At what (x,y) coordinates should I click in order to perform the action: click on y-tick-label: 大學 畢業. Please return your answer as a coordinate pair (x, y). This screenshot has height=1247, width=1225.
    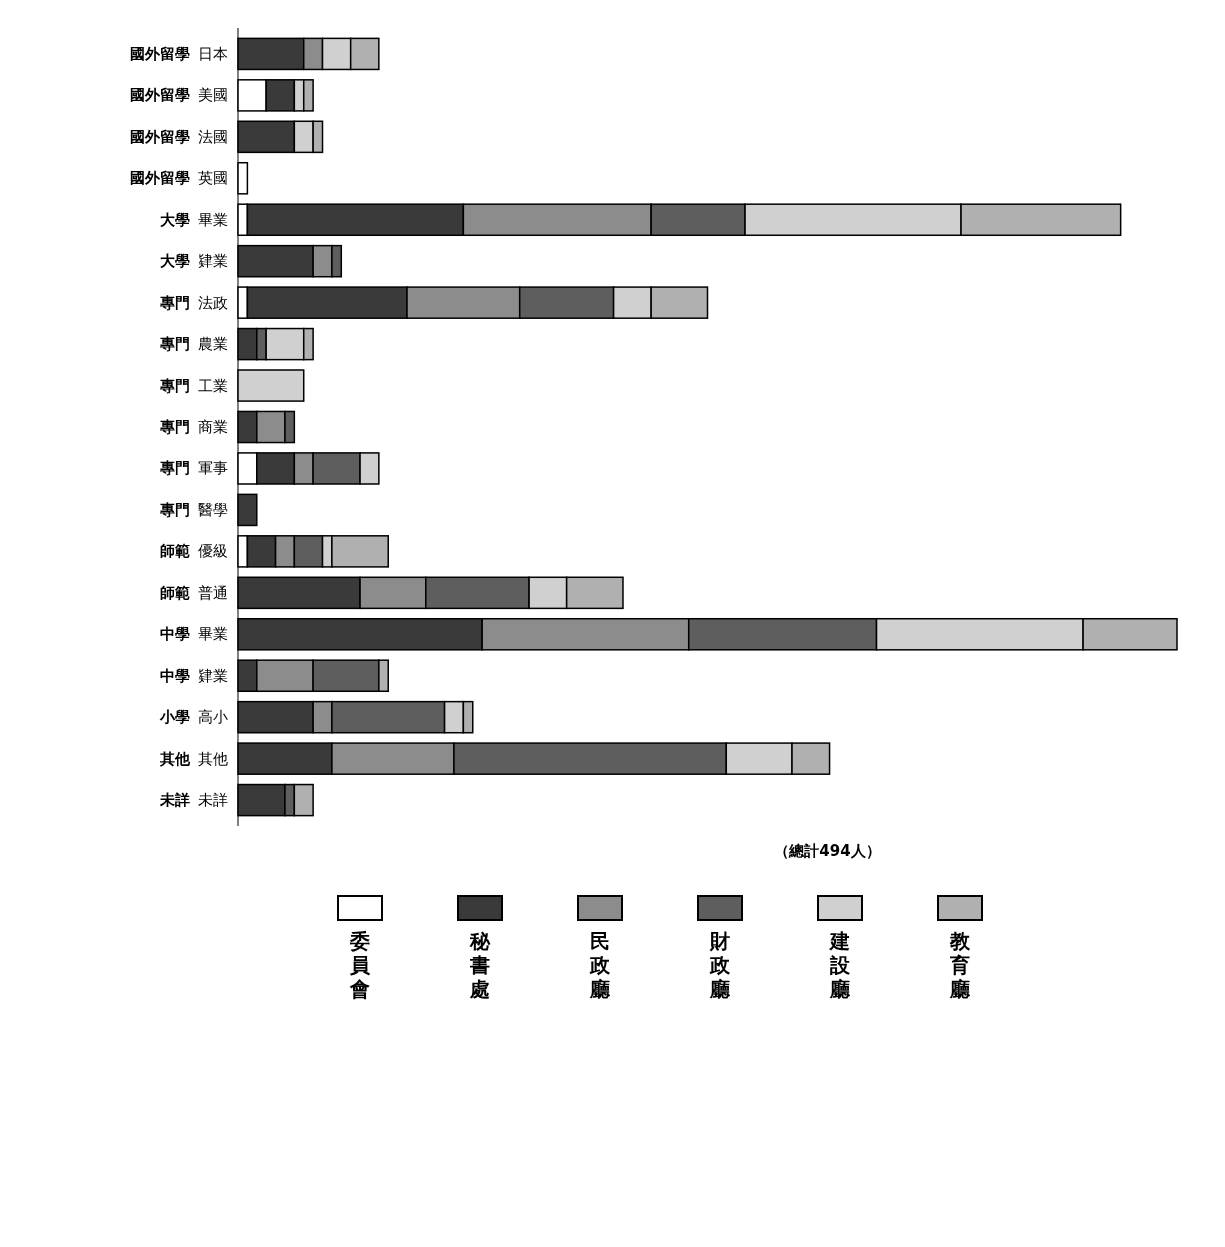
    Looking at the image, I should click on (194, 219).